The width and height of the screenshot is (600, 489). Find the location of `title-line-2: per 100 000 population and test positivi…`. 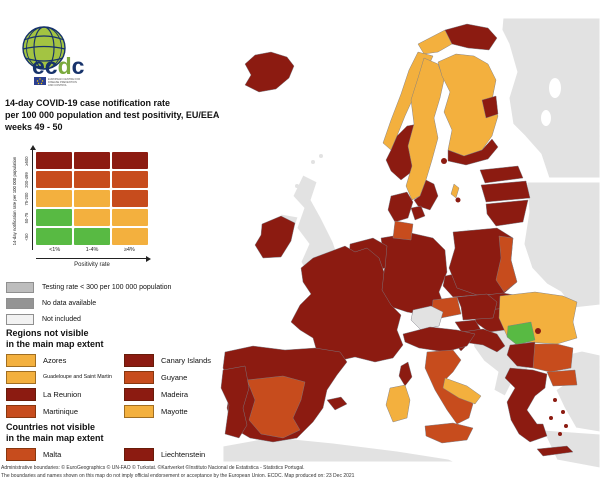

title-line-2: per 100 000 population and test positivi… is located at coordinates (112, 115).